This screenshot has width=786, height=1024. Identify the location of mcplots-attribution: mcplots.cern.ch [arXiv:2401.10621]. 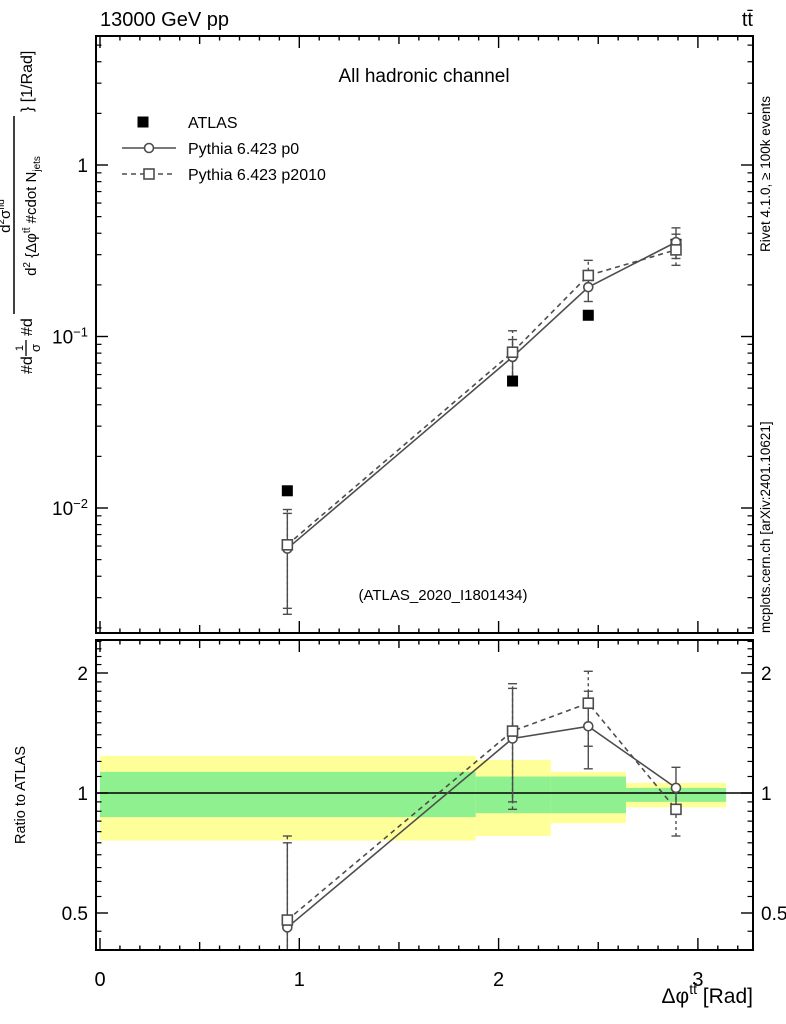
(765, 527).